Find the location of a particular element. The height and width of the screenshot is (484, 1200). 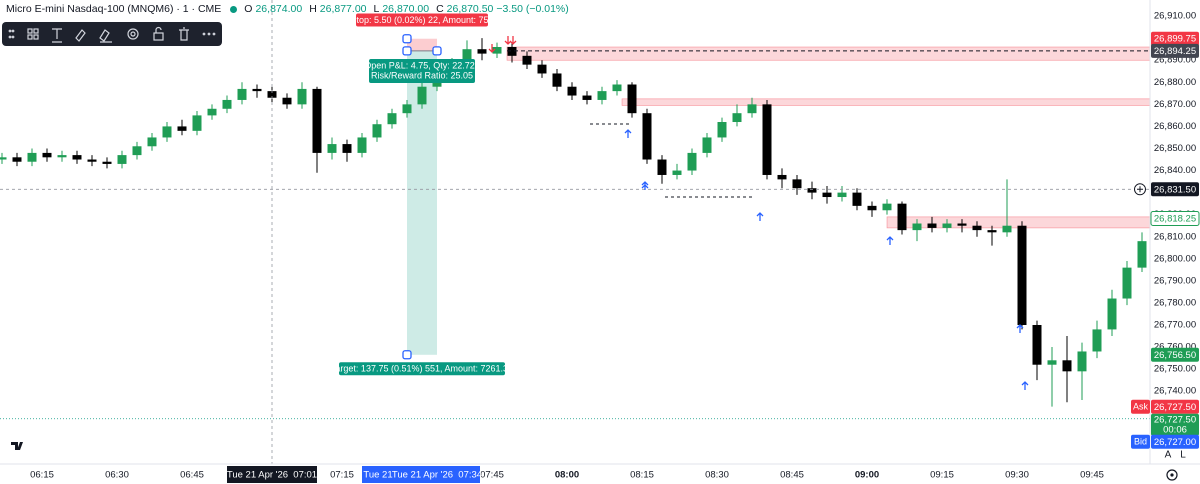

x-tick-label: 07:15 is located at coordinates (342, 475).